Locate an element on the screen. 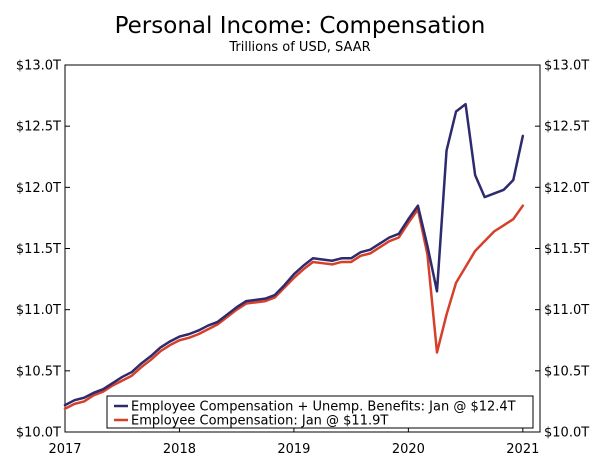 This screenshot has width=600, height=459. x-axis: 2017 2018 2019 2020 2021 is located at coordinates (293, 442).